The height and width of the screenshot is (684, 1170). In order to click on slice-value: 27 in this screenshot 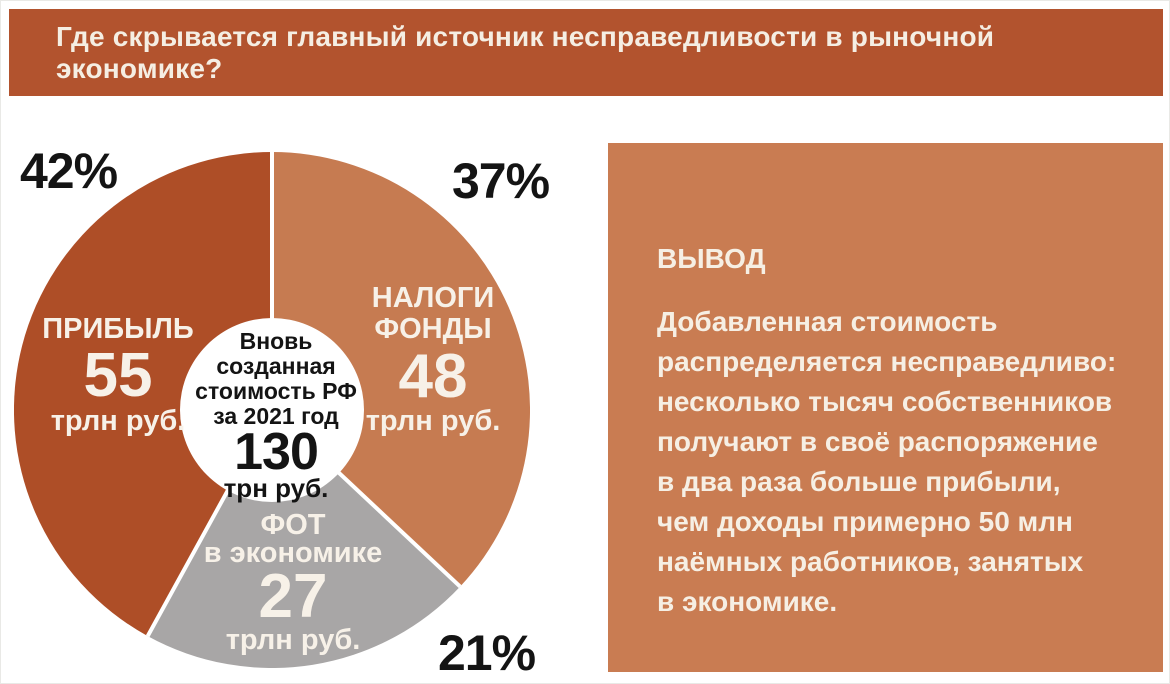, I will do `click(293, 596)`.